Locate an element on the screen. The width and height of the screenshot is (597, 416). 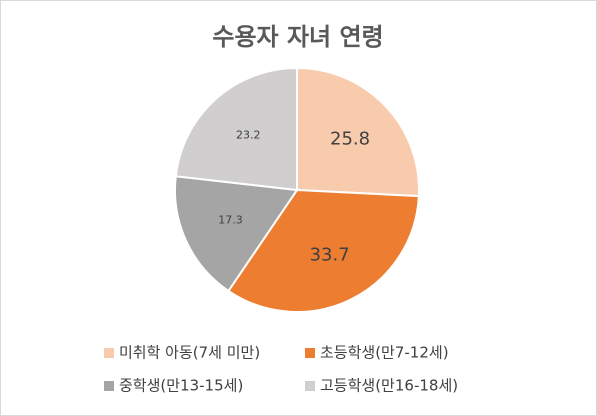
legend-label: 초등학생(만7-12세) is located at coordinates (384, 353).